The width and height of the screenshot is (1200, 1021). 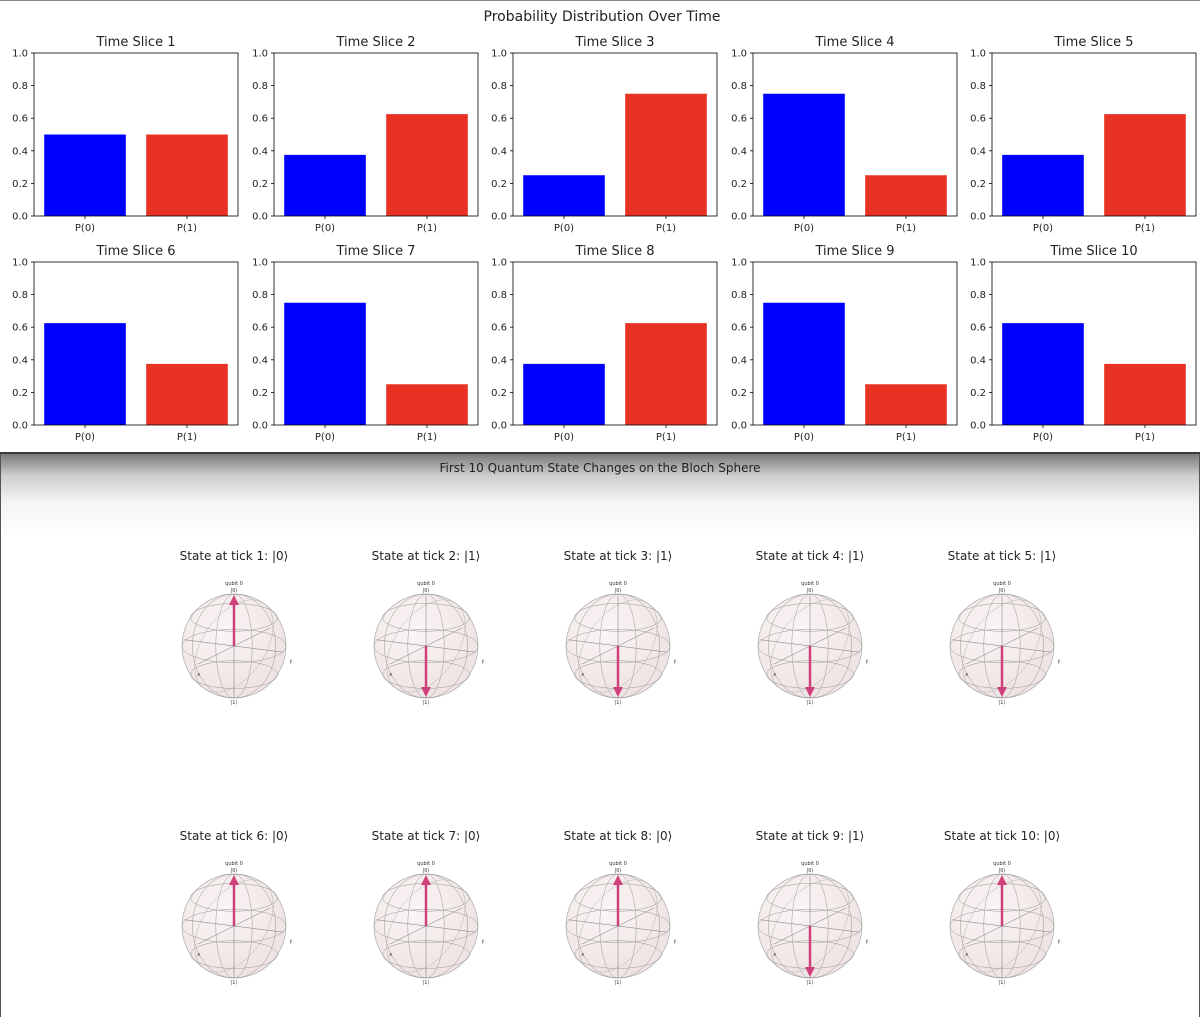 What do you see at coordinates (810, 836) in the screenshot?
I see `bloch-sphere-title: State at tick 9: |1⟩` at bounding box center [810, 836].